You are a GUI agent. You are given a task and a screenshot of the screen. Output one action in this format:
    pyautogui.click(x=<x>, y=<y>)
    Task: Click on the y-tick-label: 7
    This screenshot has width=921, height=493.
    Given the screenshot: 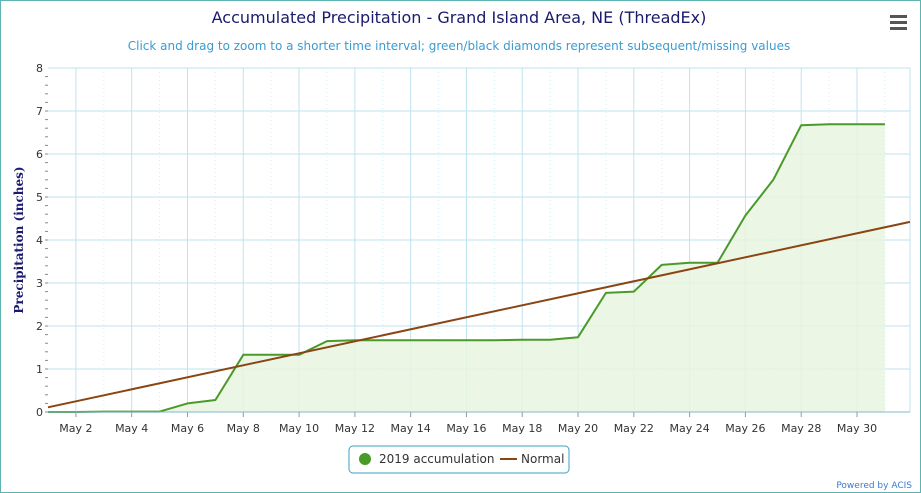 What is the action you would take?
    pyautogui.click(x=39, y=111)
    